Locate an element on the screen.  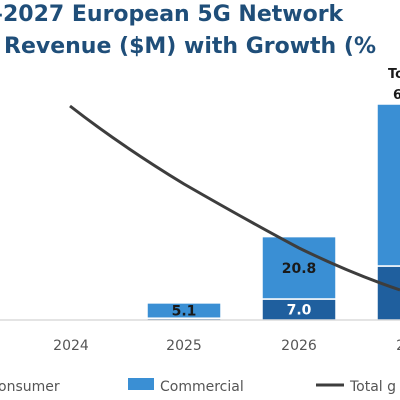
total-label-line-2: 6 is located at coordinates (396, 95).